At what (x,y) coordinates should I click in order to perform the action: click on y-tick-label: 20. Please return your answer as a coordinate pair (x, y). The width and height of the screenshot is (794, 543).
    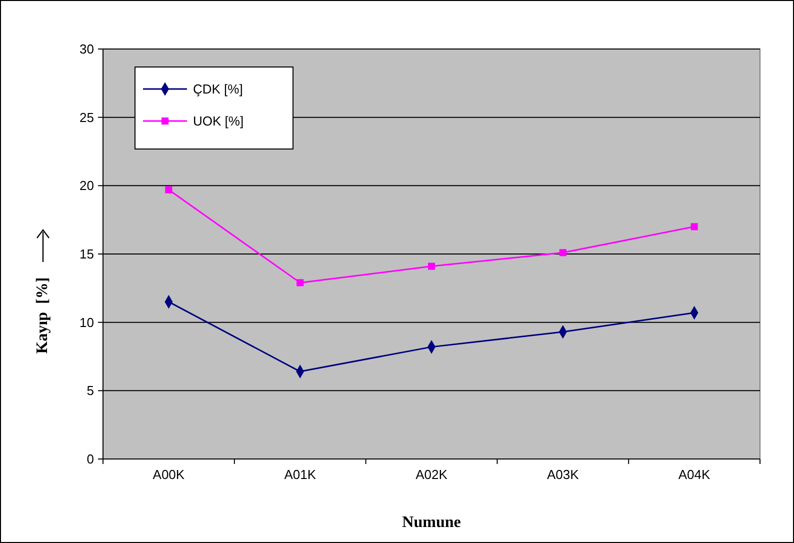
    Looking at the image, I should click on (87, 186).